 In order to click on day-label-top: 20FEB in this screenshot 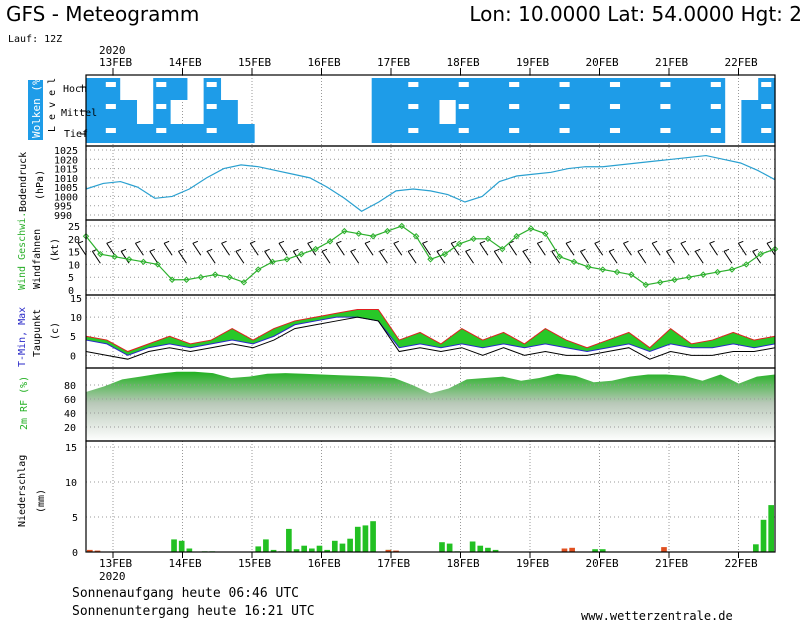, I will do `click(602, 62)`.